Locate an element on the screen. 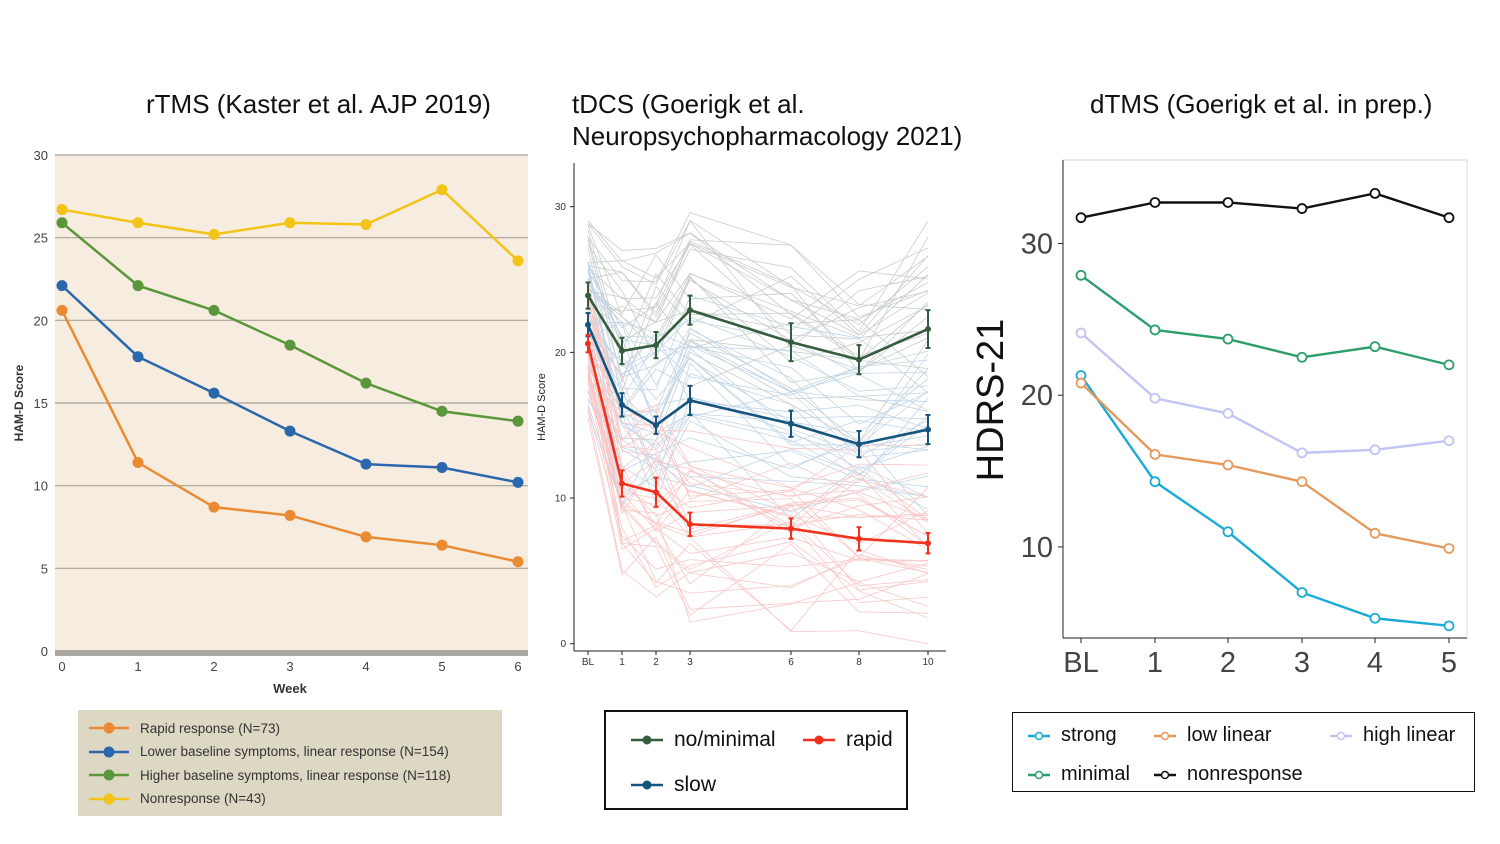  legend-item-rapid-response-n-73: Rapid response (N=73) is located at coordinates (184, 728).